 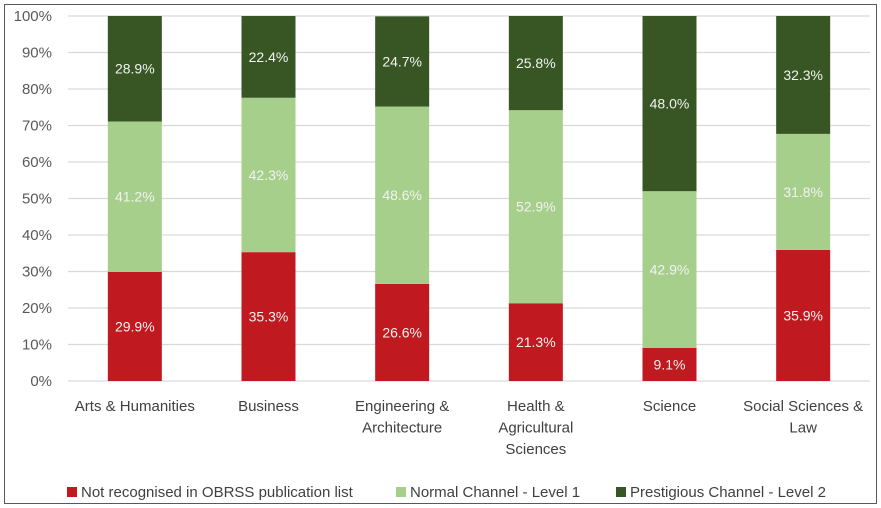 I want to click on data-label: 42.3%, so click(x=269, y=175).